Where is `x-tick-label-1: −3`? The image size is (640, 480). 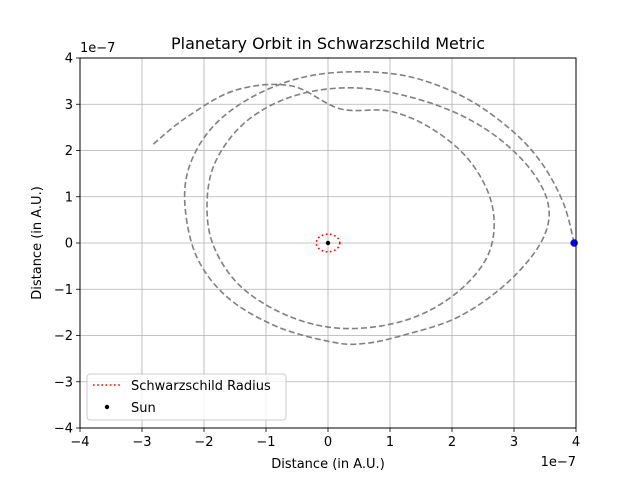
x-tick-label-1: −3 is located at coordinates (141, 442).